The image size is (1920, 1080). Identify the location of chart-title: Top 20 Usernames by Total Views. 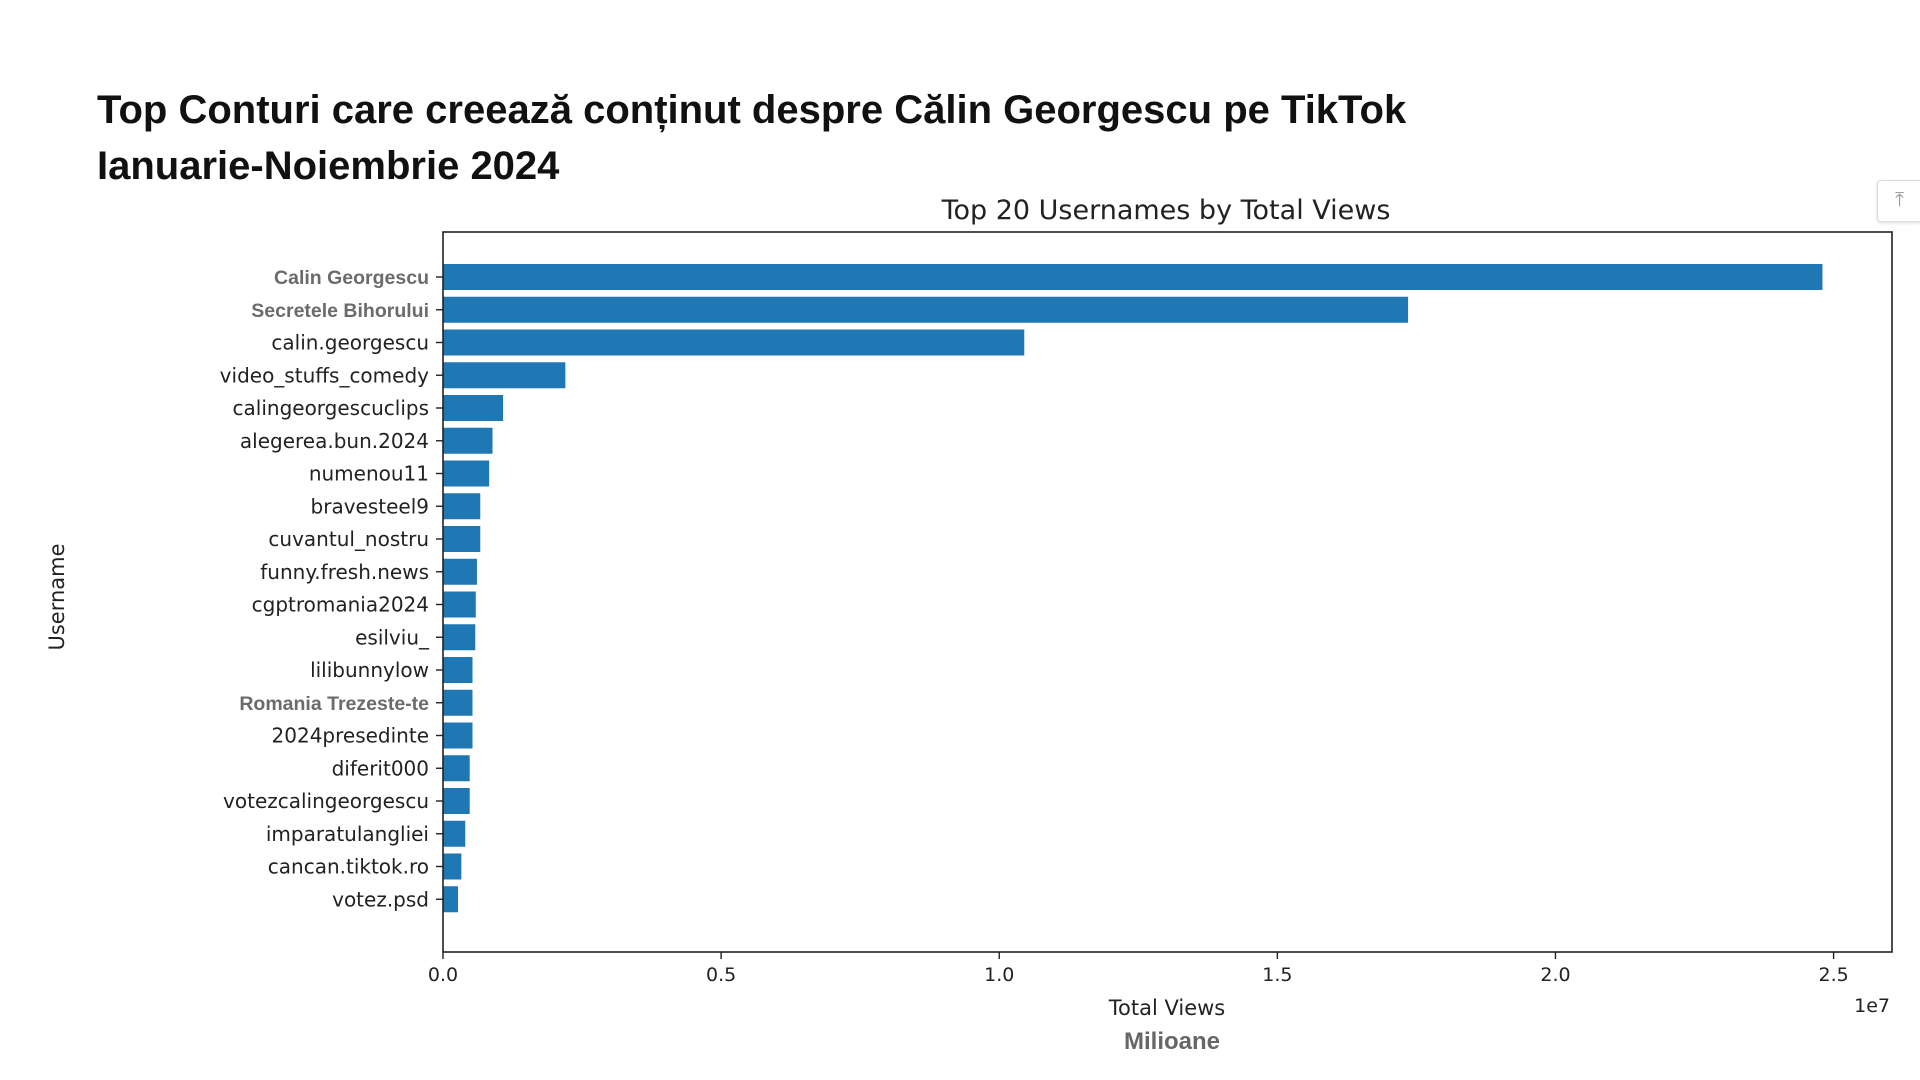
(1166, 210).